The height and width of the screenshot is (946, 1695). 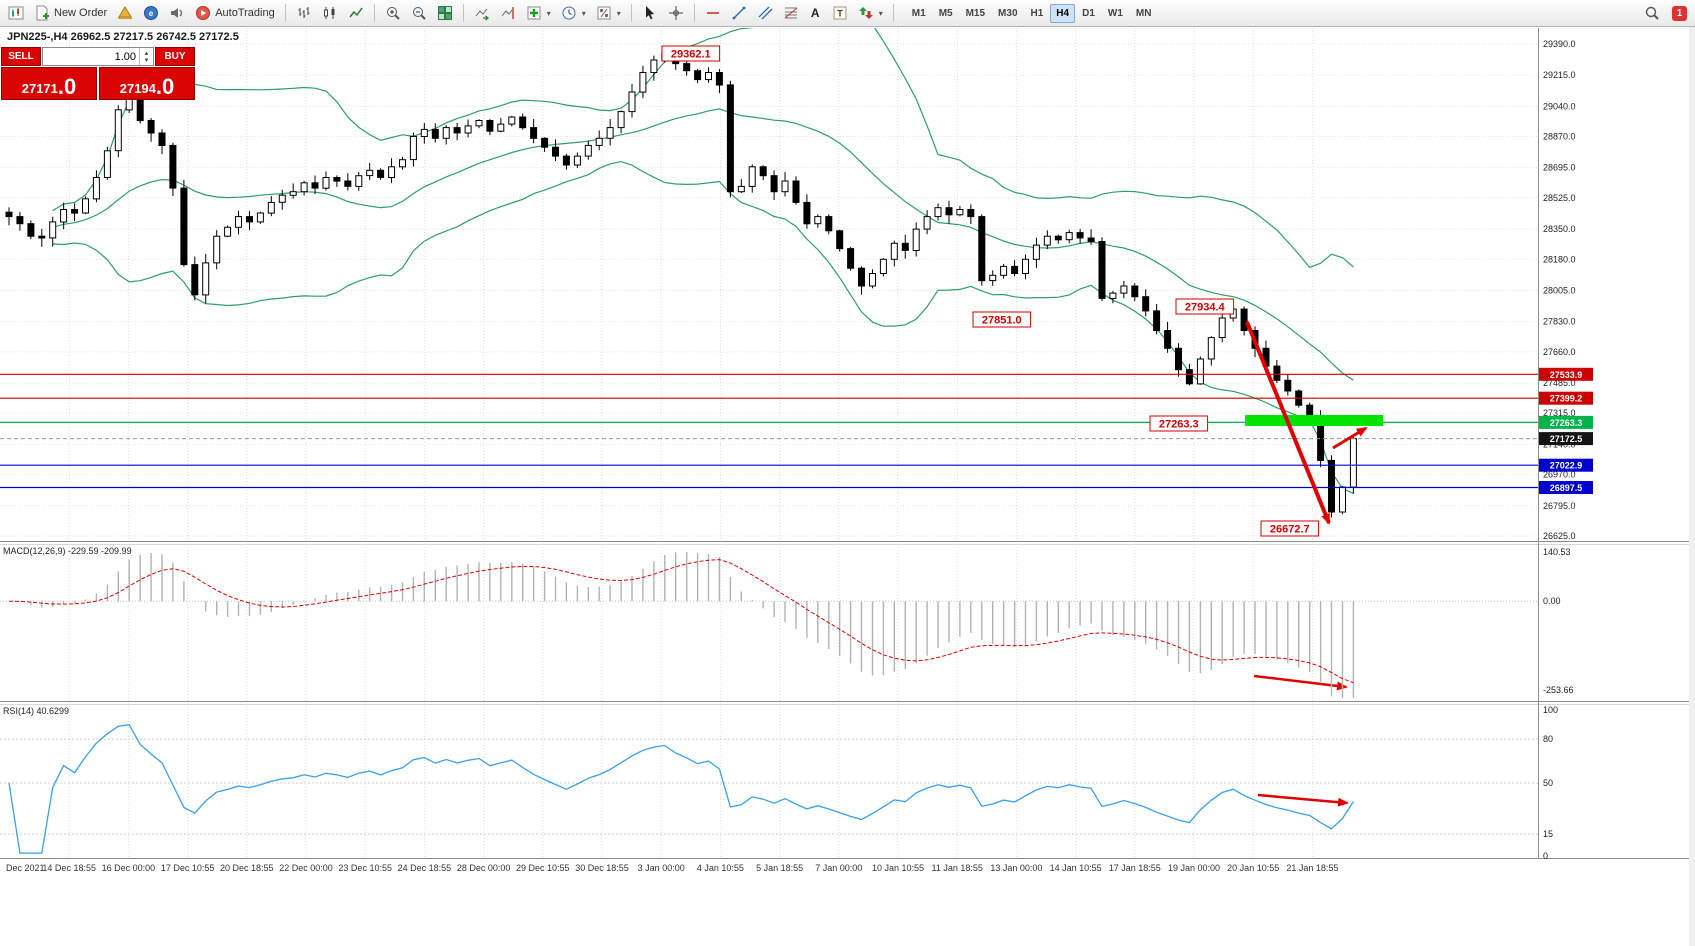 I want to click on svg-text: 27485.0, so click(x=1559, y=383).